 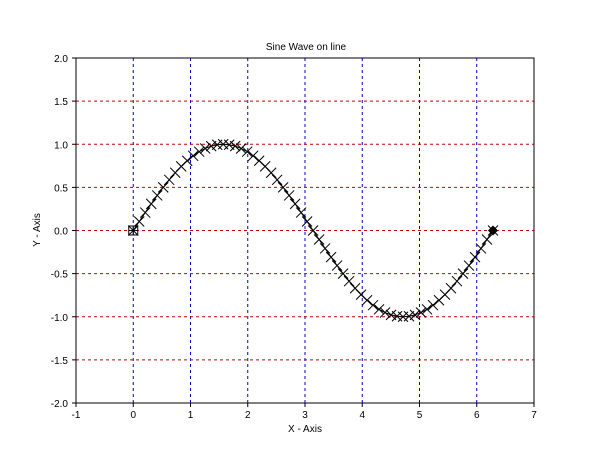 I want to click on x-tick-label: 3, so click(x=305, y=415).